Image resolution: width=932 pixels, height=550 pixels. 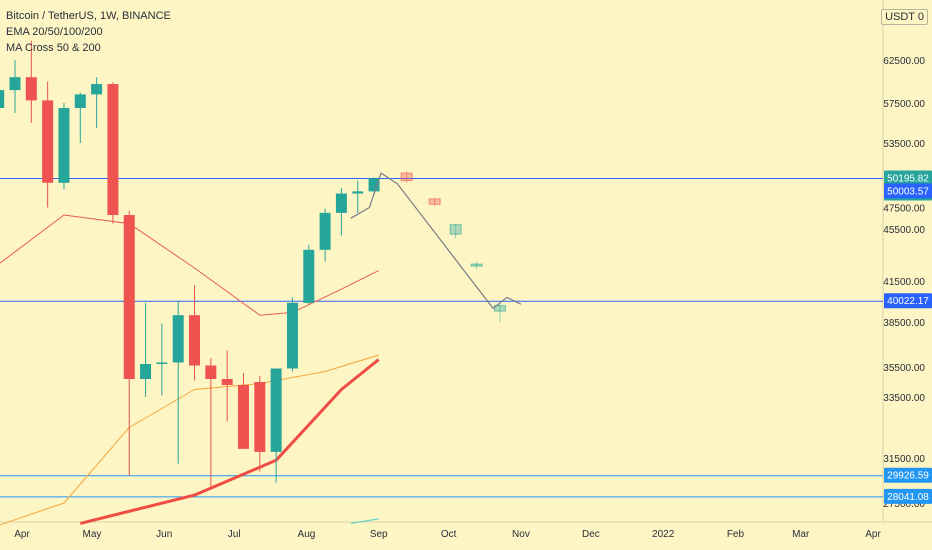 What do you see at coordinates (54, 32) in the screenshot?
I see `ema-indicator-label: EMA 20/50/100/200` at bounding box center [54, 32].